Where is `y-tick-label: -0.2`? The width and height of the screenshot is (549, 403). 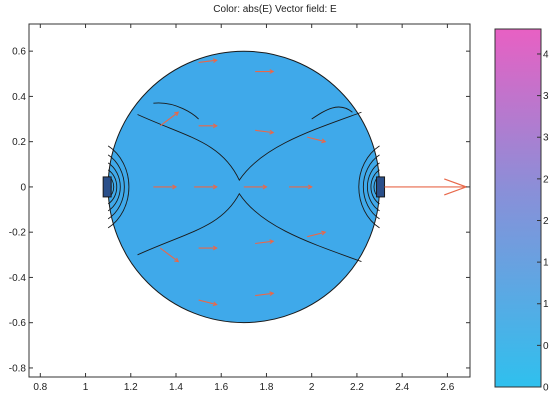
y-tick-label: -0.2 is located at coordinates (18, 233).